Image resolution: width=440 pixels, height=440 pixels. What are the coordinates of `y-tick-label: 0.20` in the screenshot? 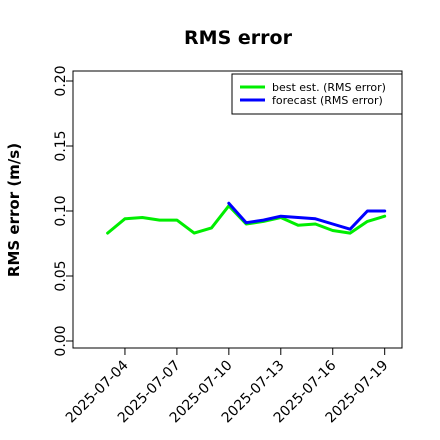 It's located at (61, 80).